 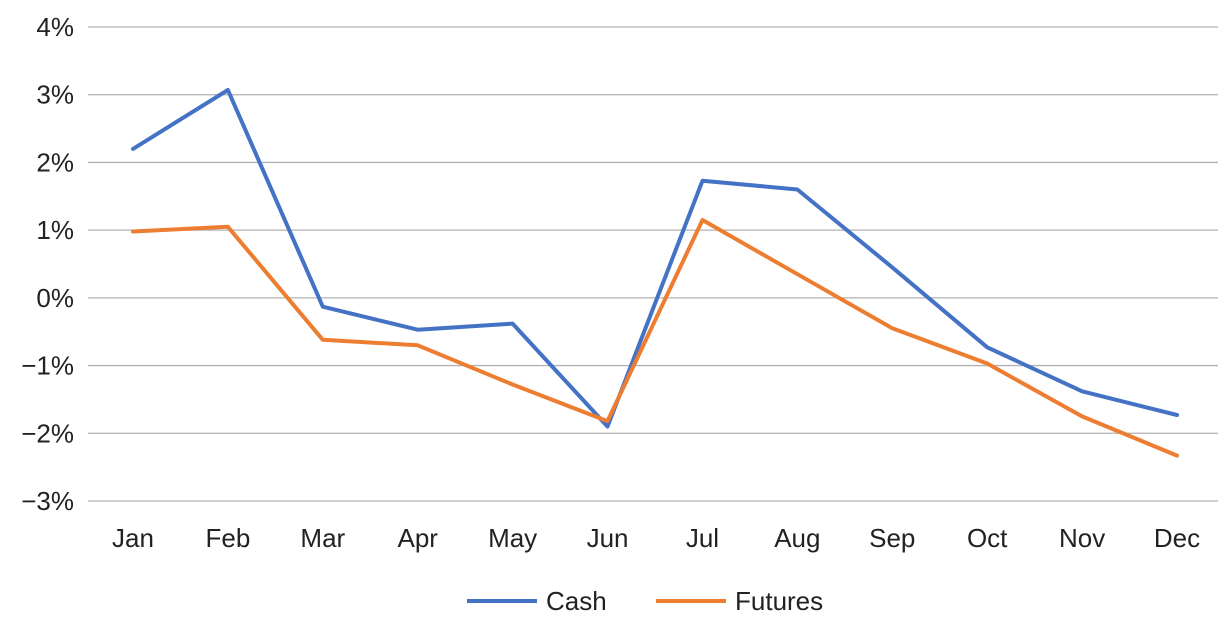 What do you see at coordinates (576, 601) in the screenshot?
I see `legend-label-cash: Cash` at bounding box center [576, 601].